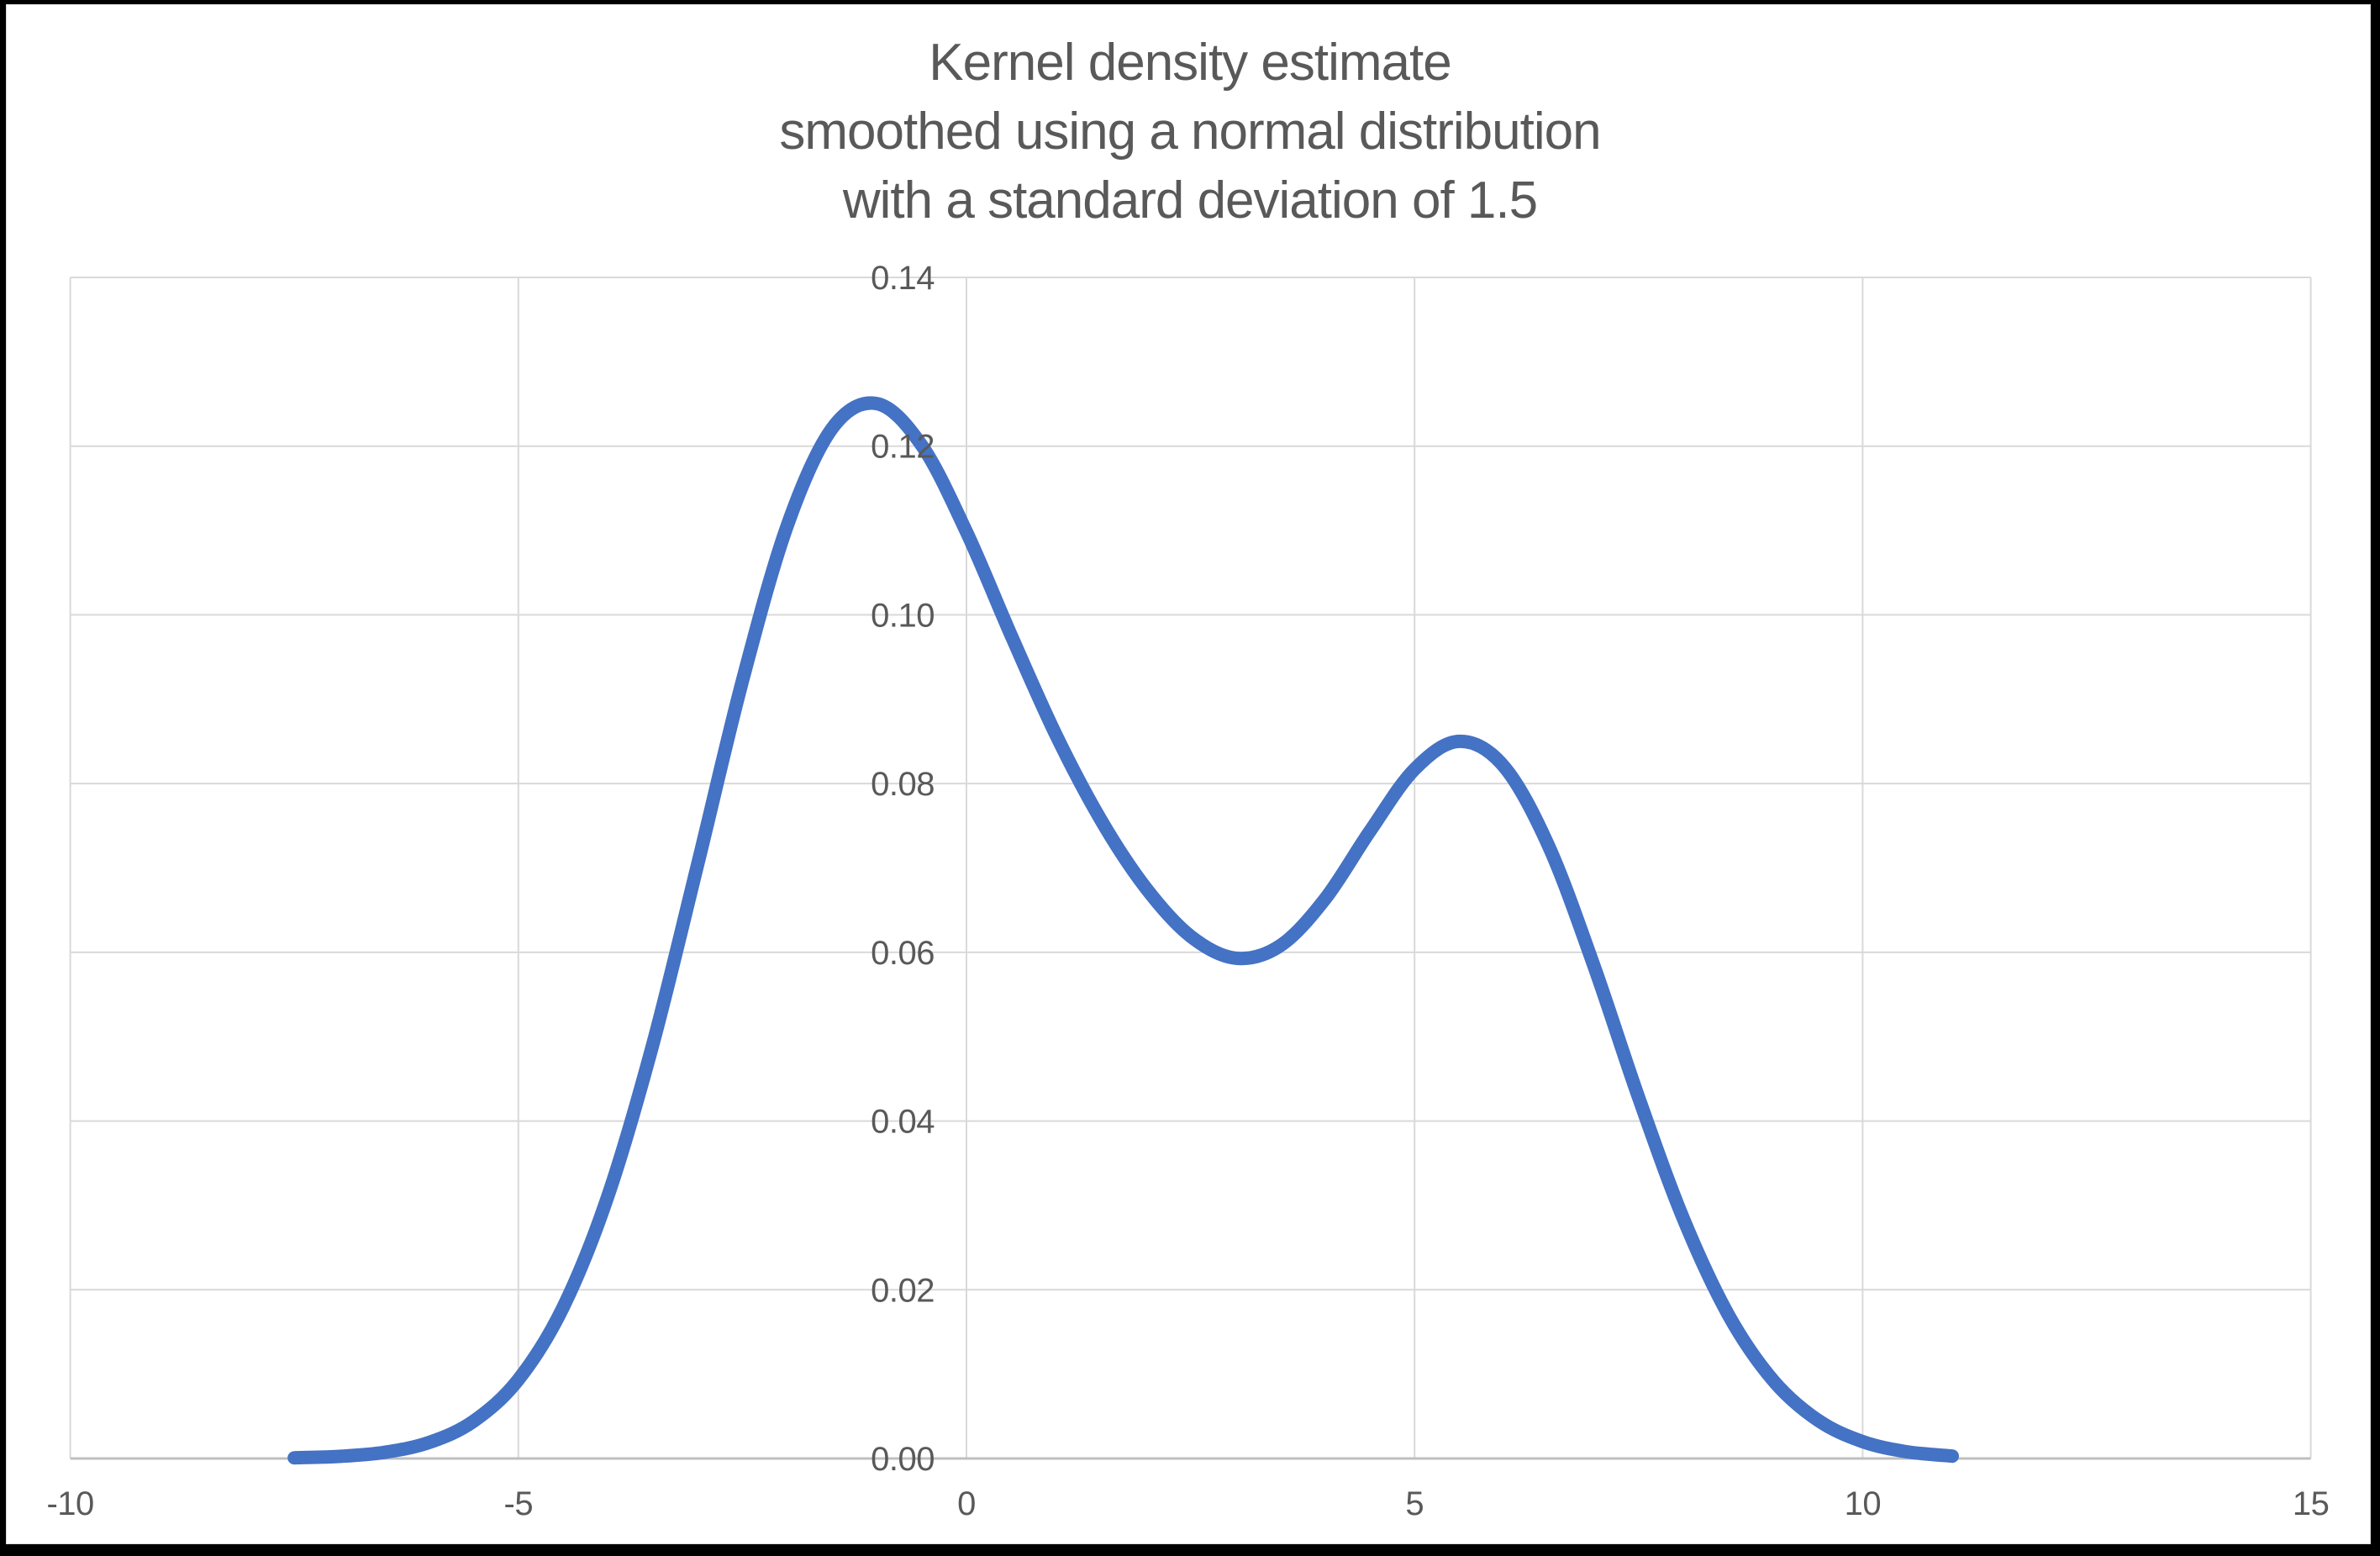 The height and width of the screenshot is (1556, 2380). What do you see at coordinates (966, 1503) in the screenshot?
I see `x-tick-label: 0` at bounding box center [966, 1503].